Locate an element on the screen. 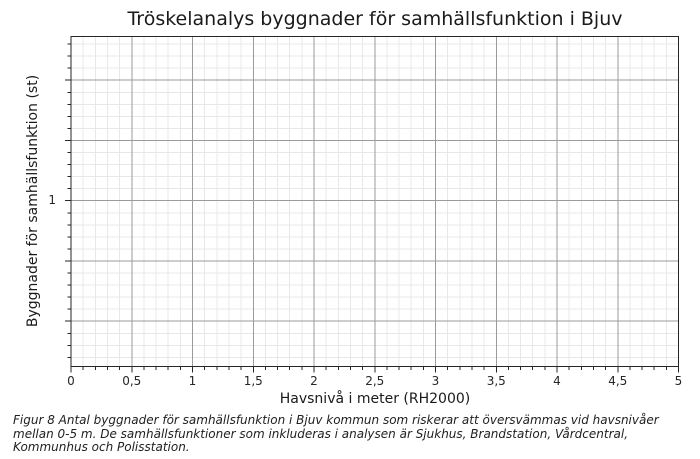 This screenshot has height=459, width=700. x-tick-label: 5 is located at coordinates (678, 381).